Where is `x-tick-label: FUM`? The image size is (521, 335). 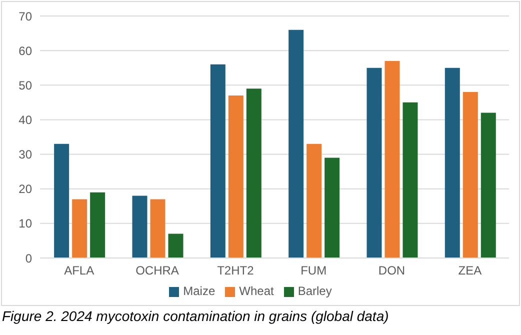 x-tick-label: FUM is located at coordinates (313, 271).